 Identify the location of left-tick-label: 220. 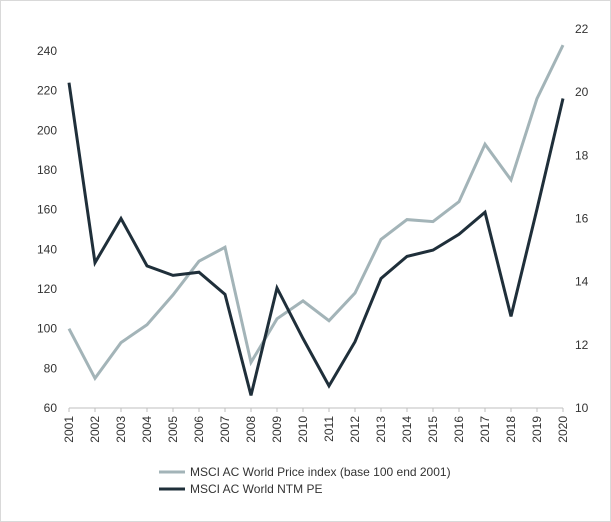
(47, 91).